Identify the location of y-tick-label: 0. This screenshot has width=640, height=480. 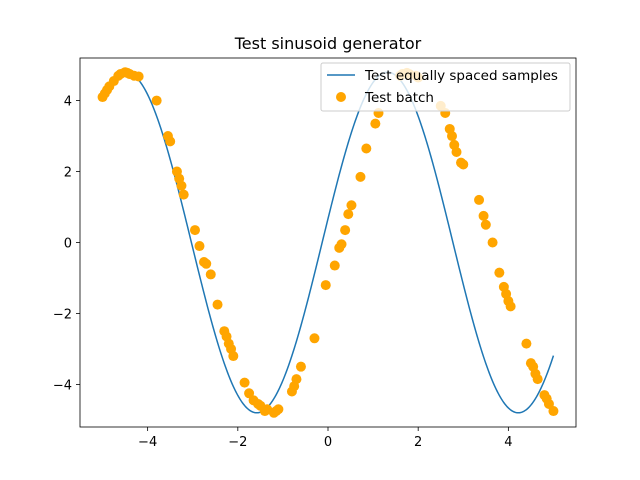
(68, 244).